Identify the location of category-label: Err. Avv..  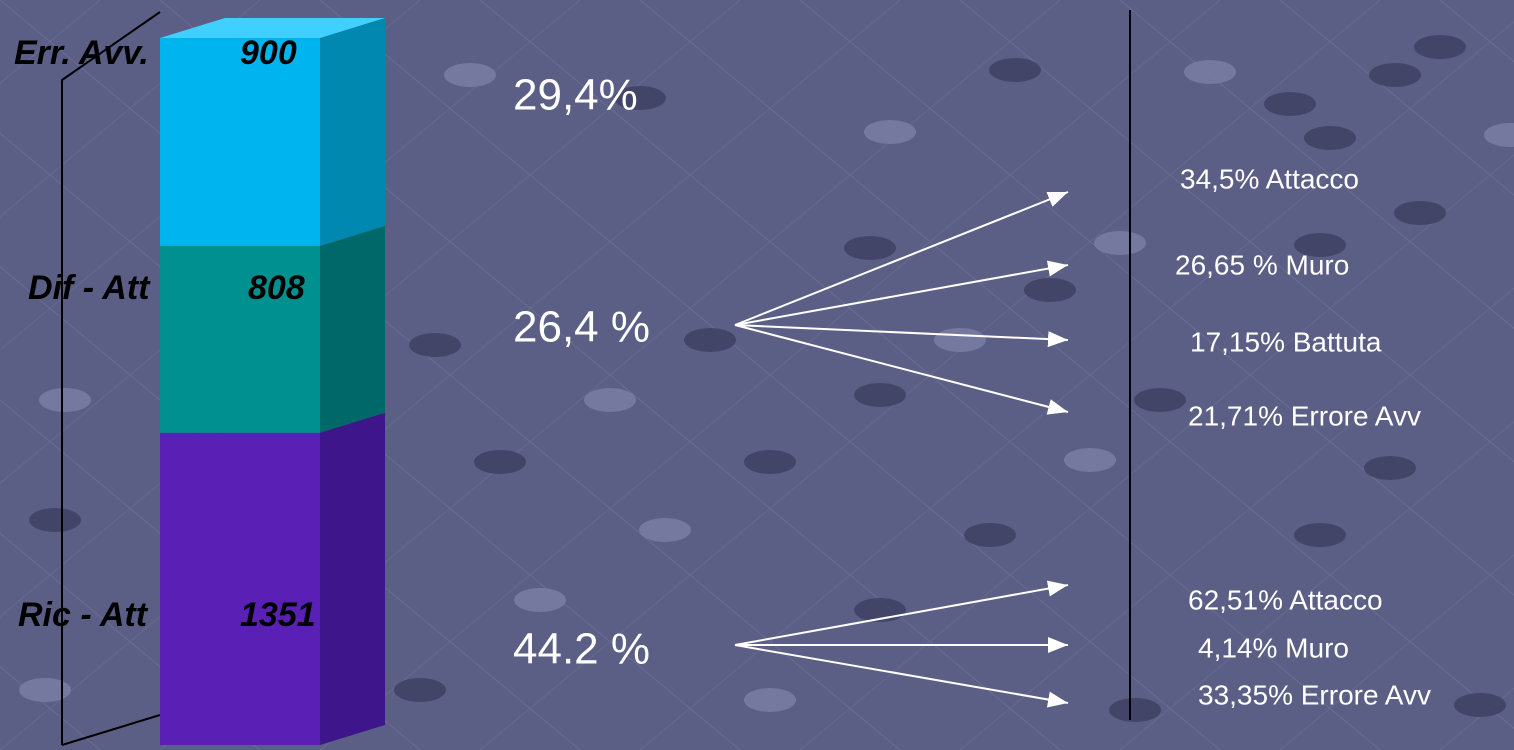
(81, 53).